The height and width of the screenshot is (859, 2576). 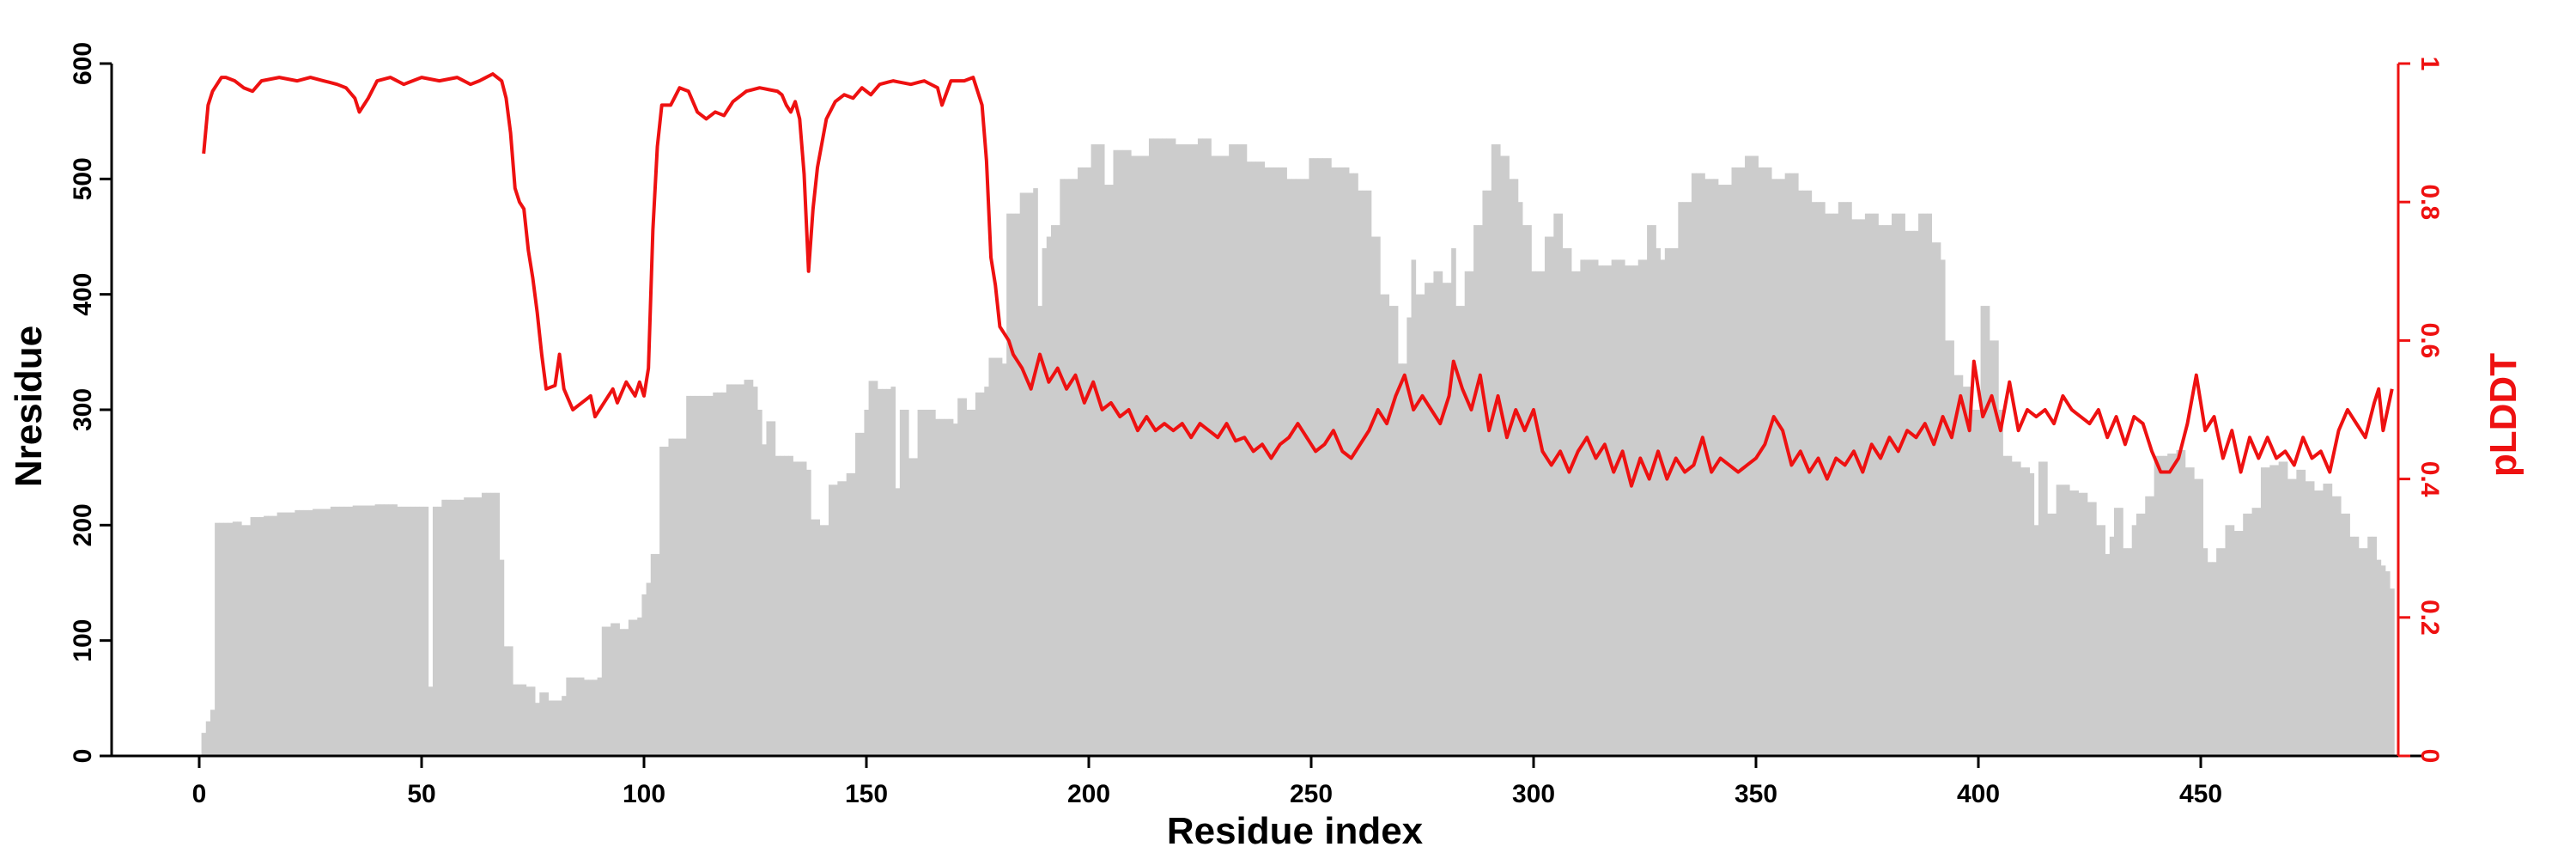 What do you see at coordinates (1089, 794) in the screenshot?
I see `x-tick-label: 200` at bounding box center [1089, 794].